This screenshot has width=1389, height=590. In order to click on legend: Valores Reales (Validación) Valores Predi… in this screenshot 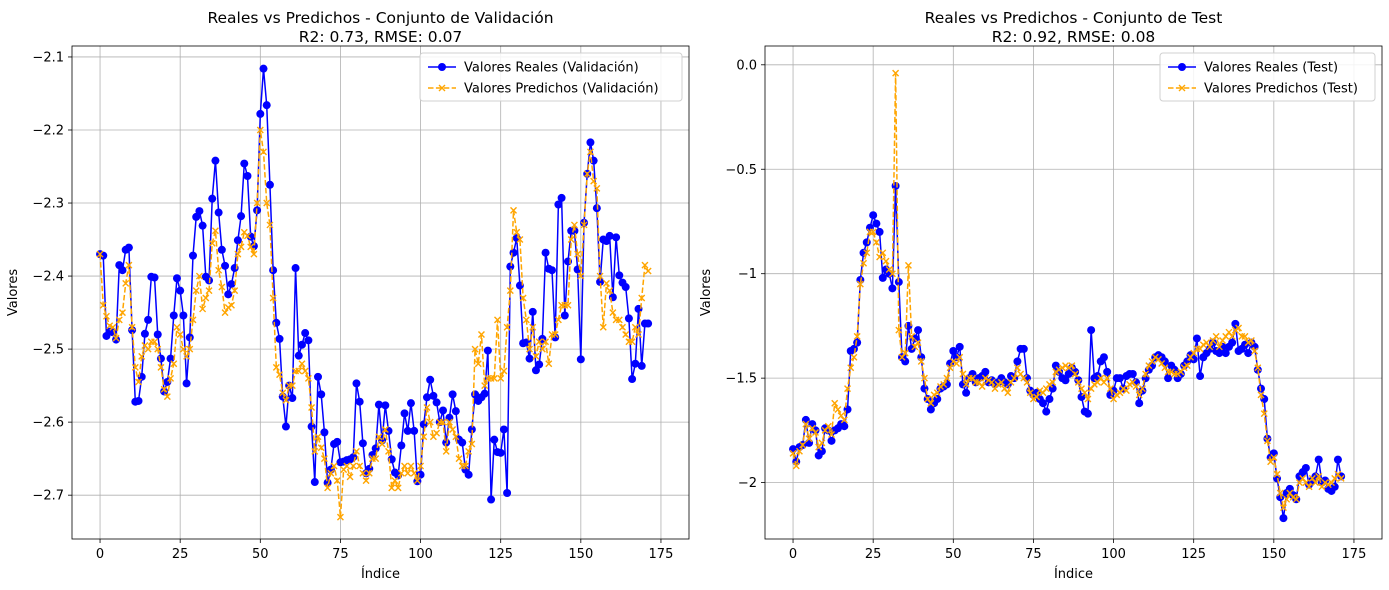, I will do `click(551, 77)`.